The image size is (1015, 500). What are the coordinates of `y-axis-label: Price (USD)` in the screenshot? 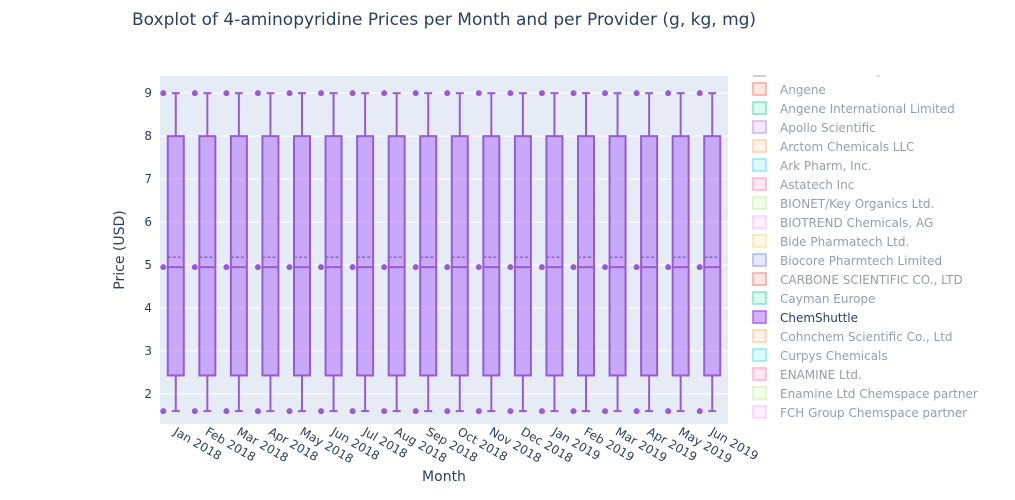 It's located at (120, 249).